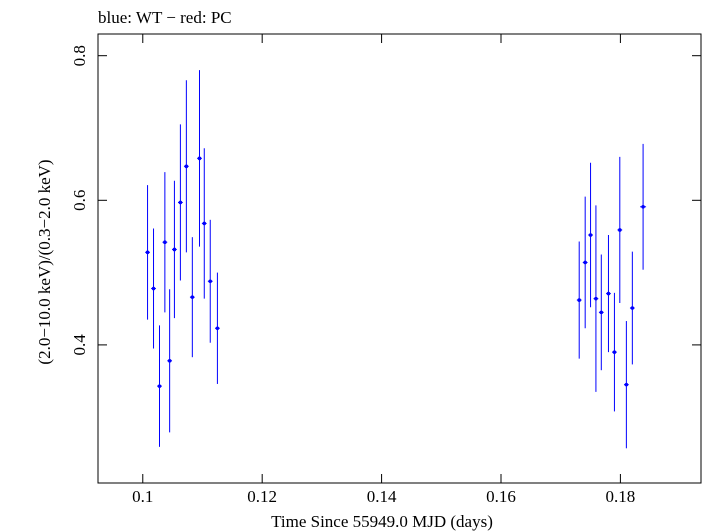 The height and width of the screenshot is (532, 705). What do you see at coordinates (262, 496) in the screenshot?
I see `x-tick-label: 0.12` at bounding box center [262, 496].